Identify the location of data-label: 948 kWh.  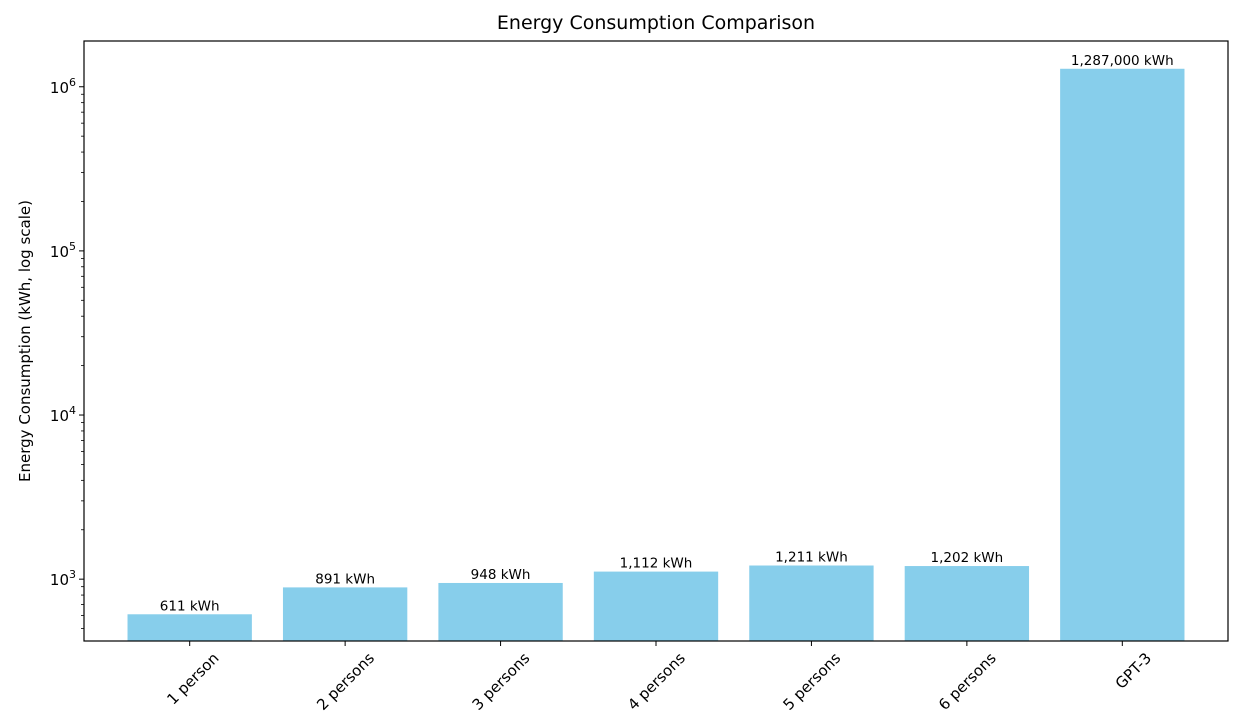
(501, 575).